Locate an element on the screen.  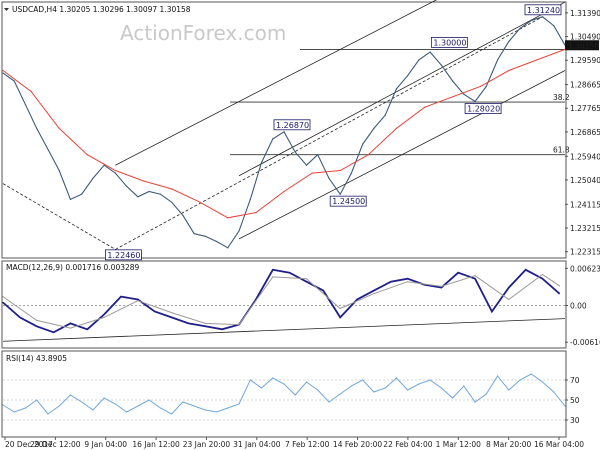
rsi-title: RSI(14) 43.8905 is located at coordinates (36, 358).